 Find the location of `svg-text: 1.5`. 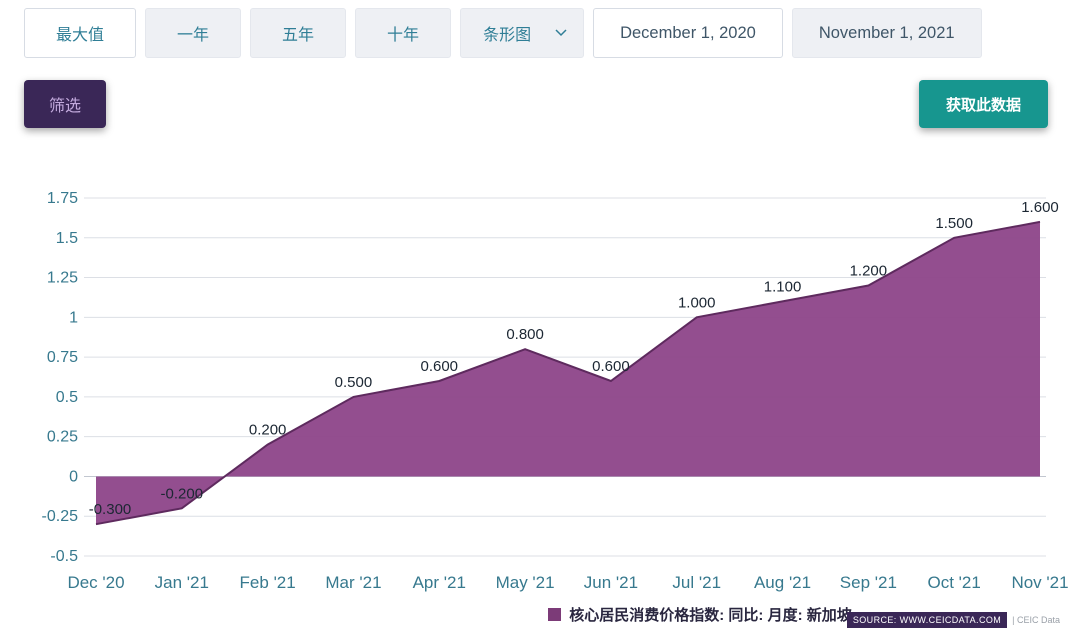

svg-text: 1.5 is located at coordinates (67, 238).